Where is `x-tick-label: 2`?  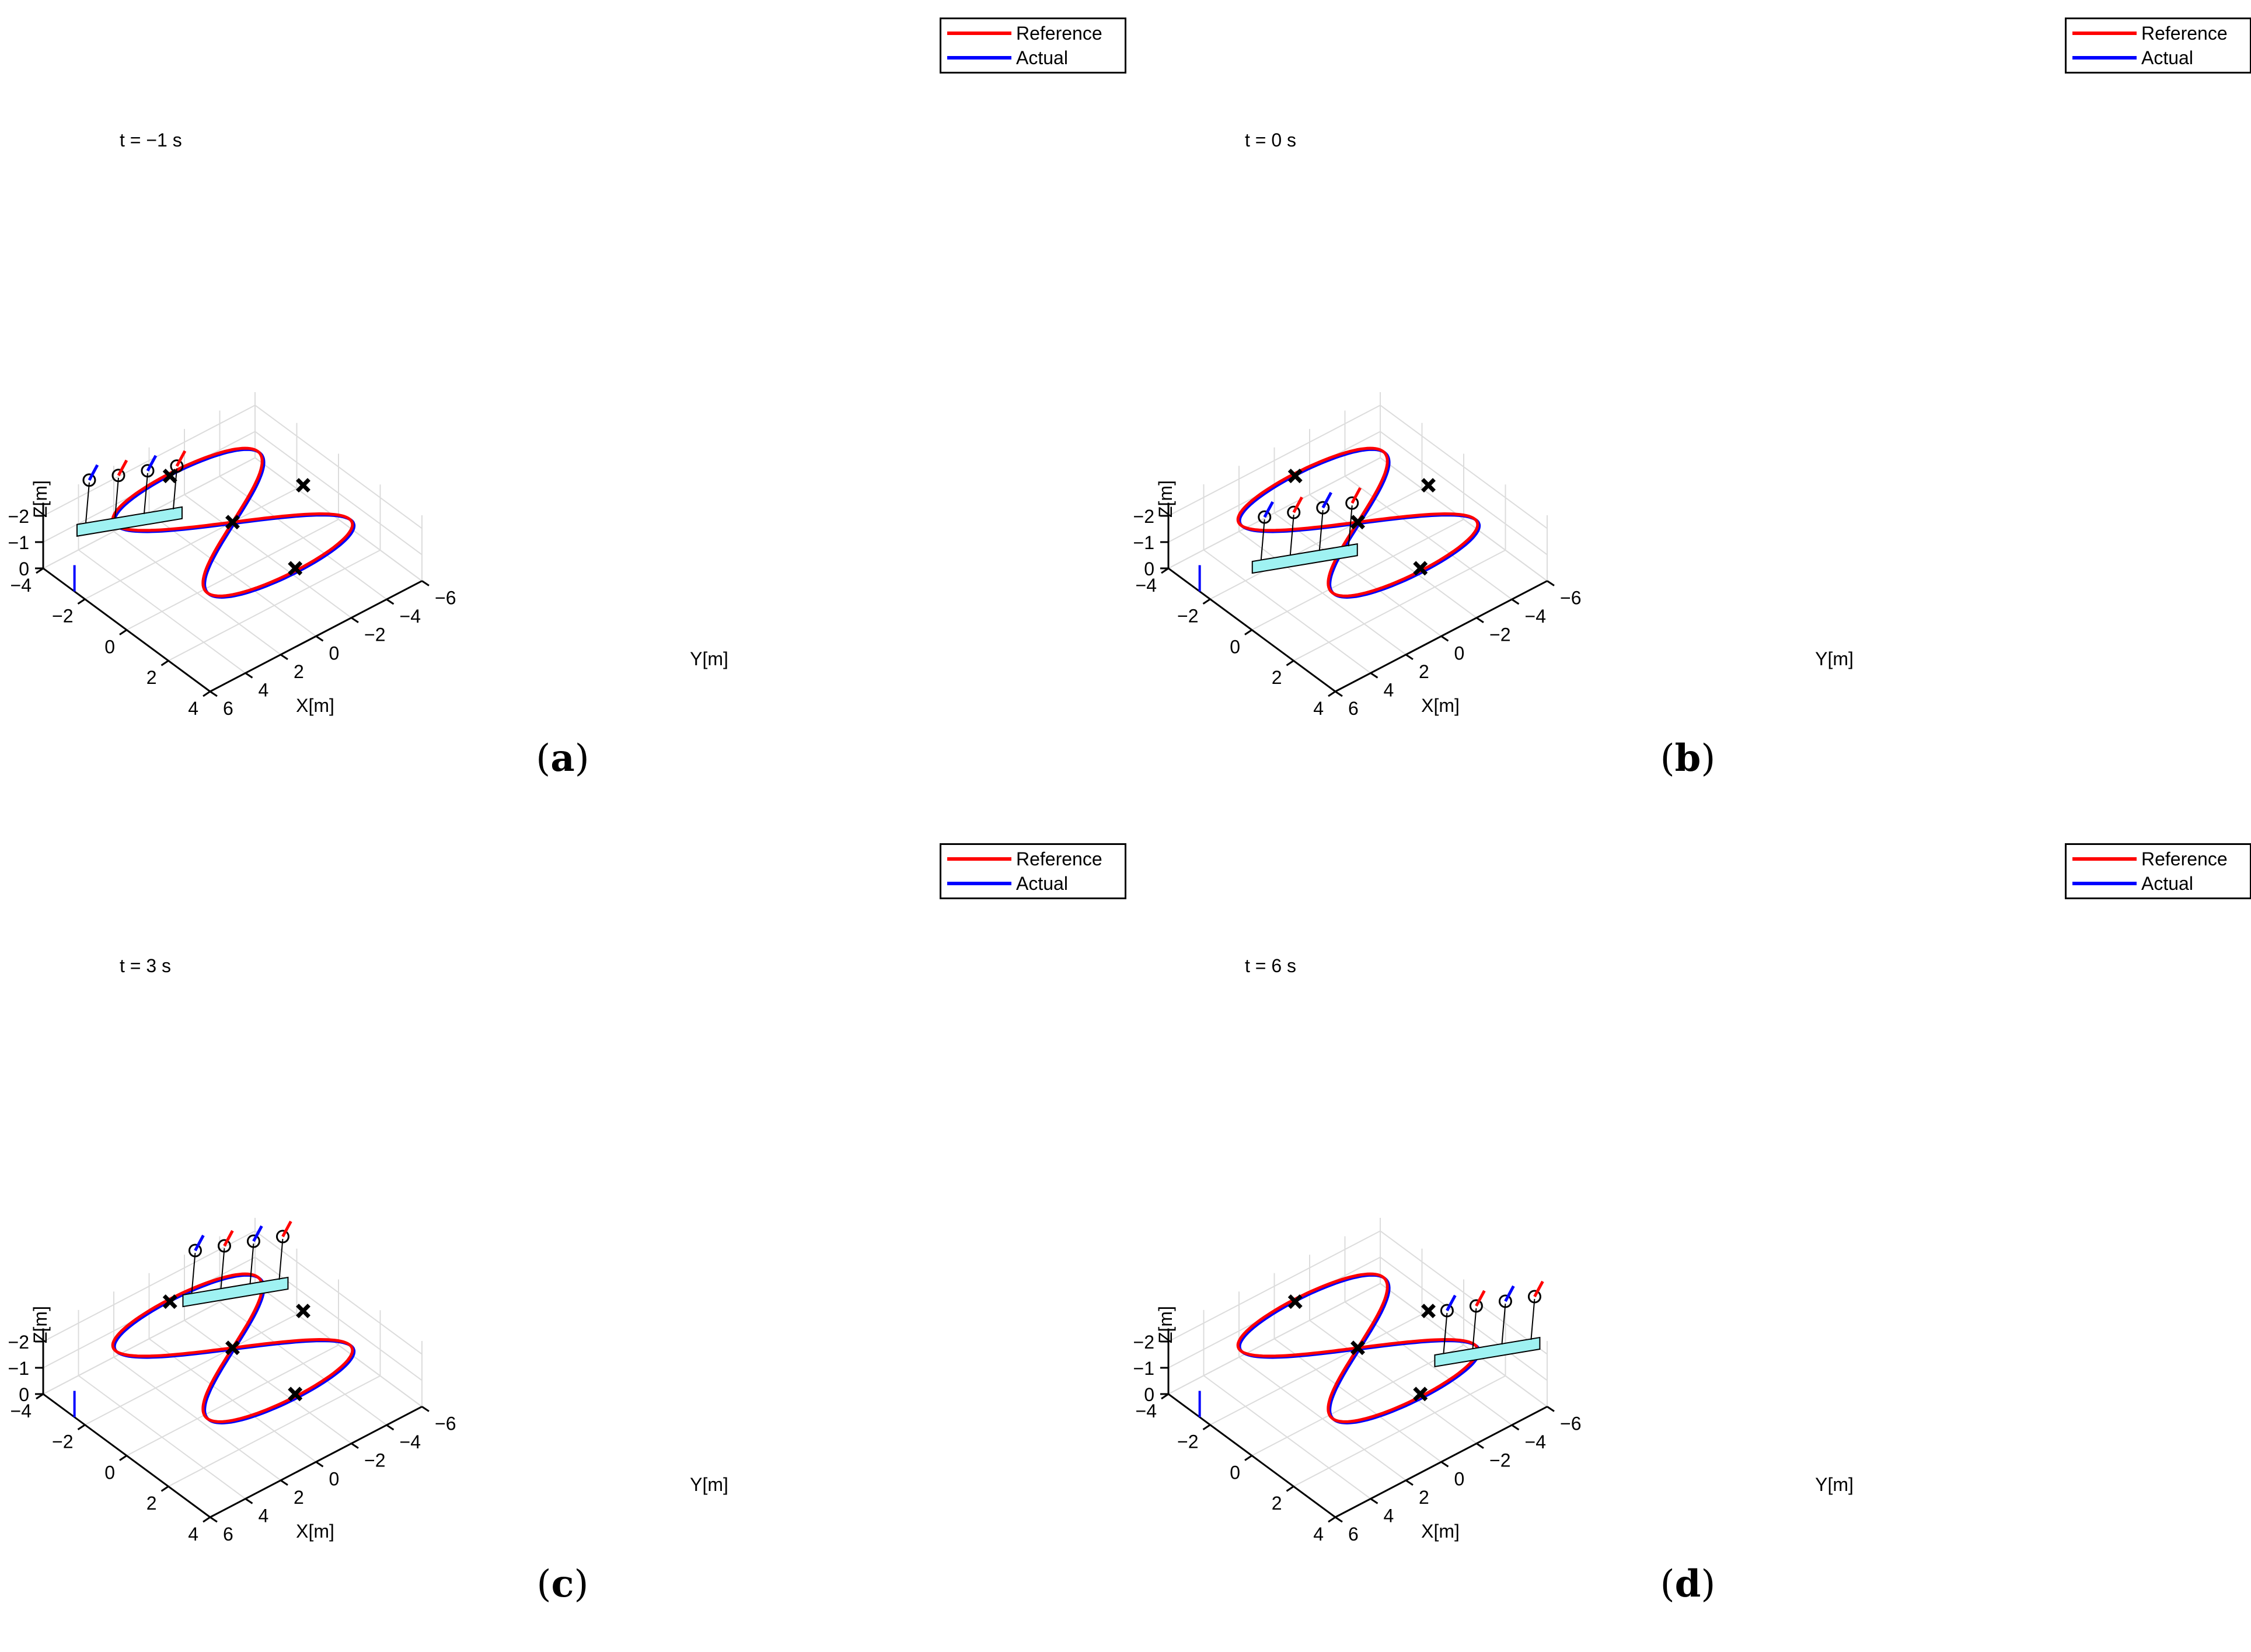 x-tick-label: 2 is located at coordinates (151, 1503).